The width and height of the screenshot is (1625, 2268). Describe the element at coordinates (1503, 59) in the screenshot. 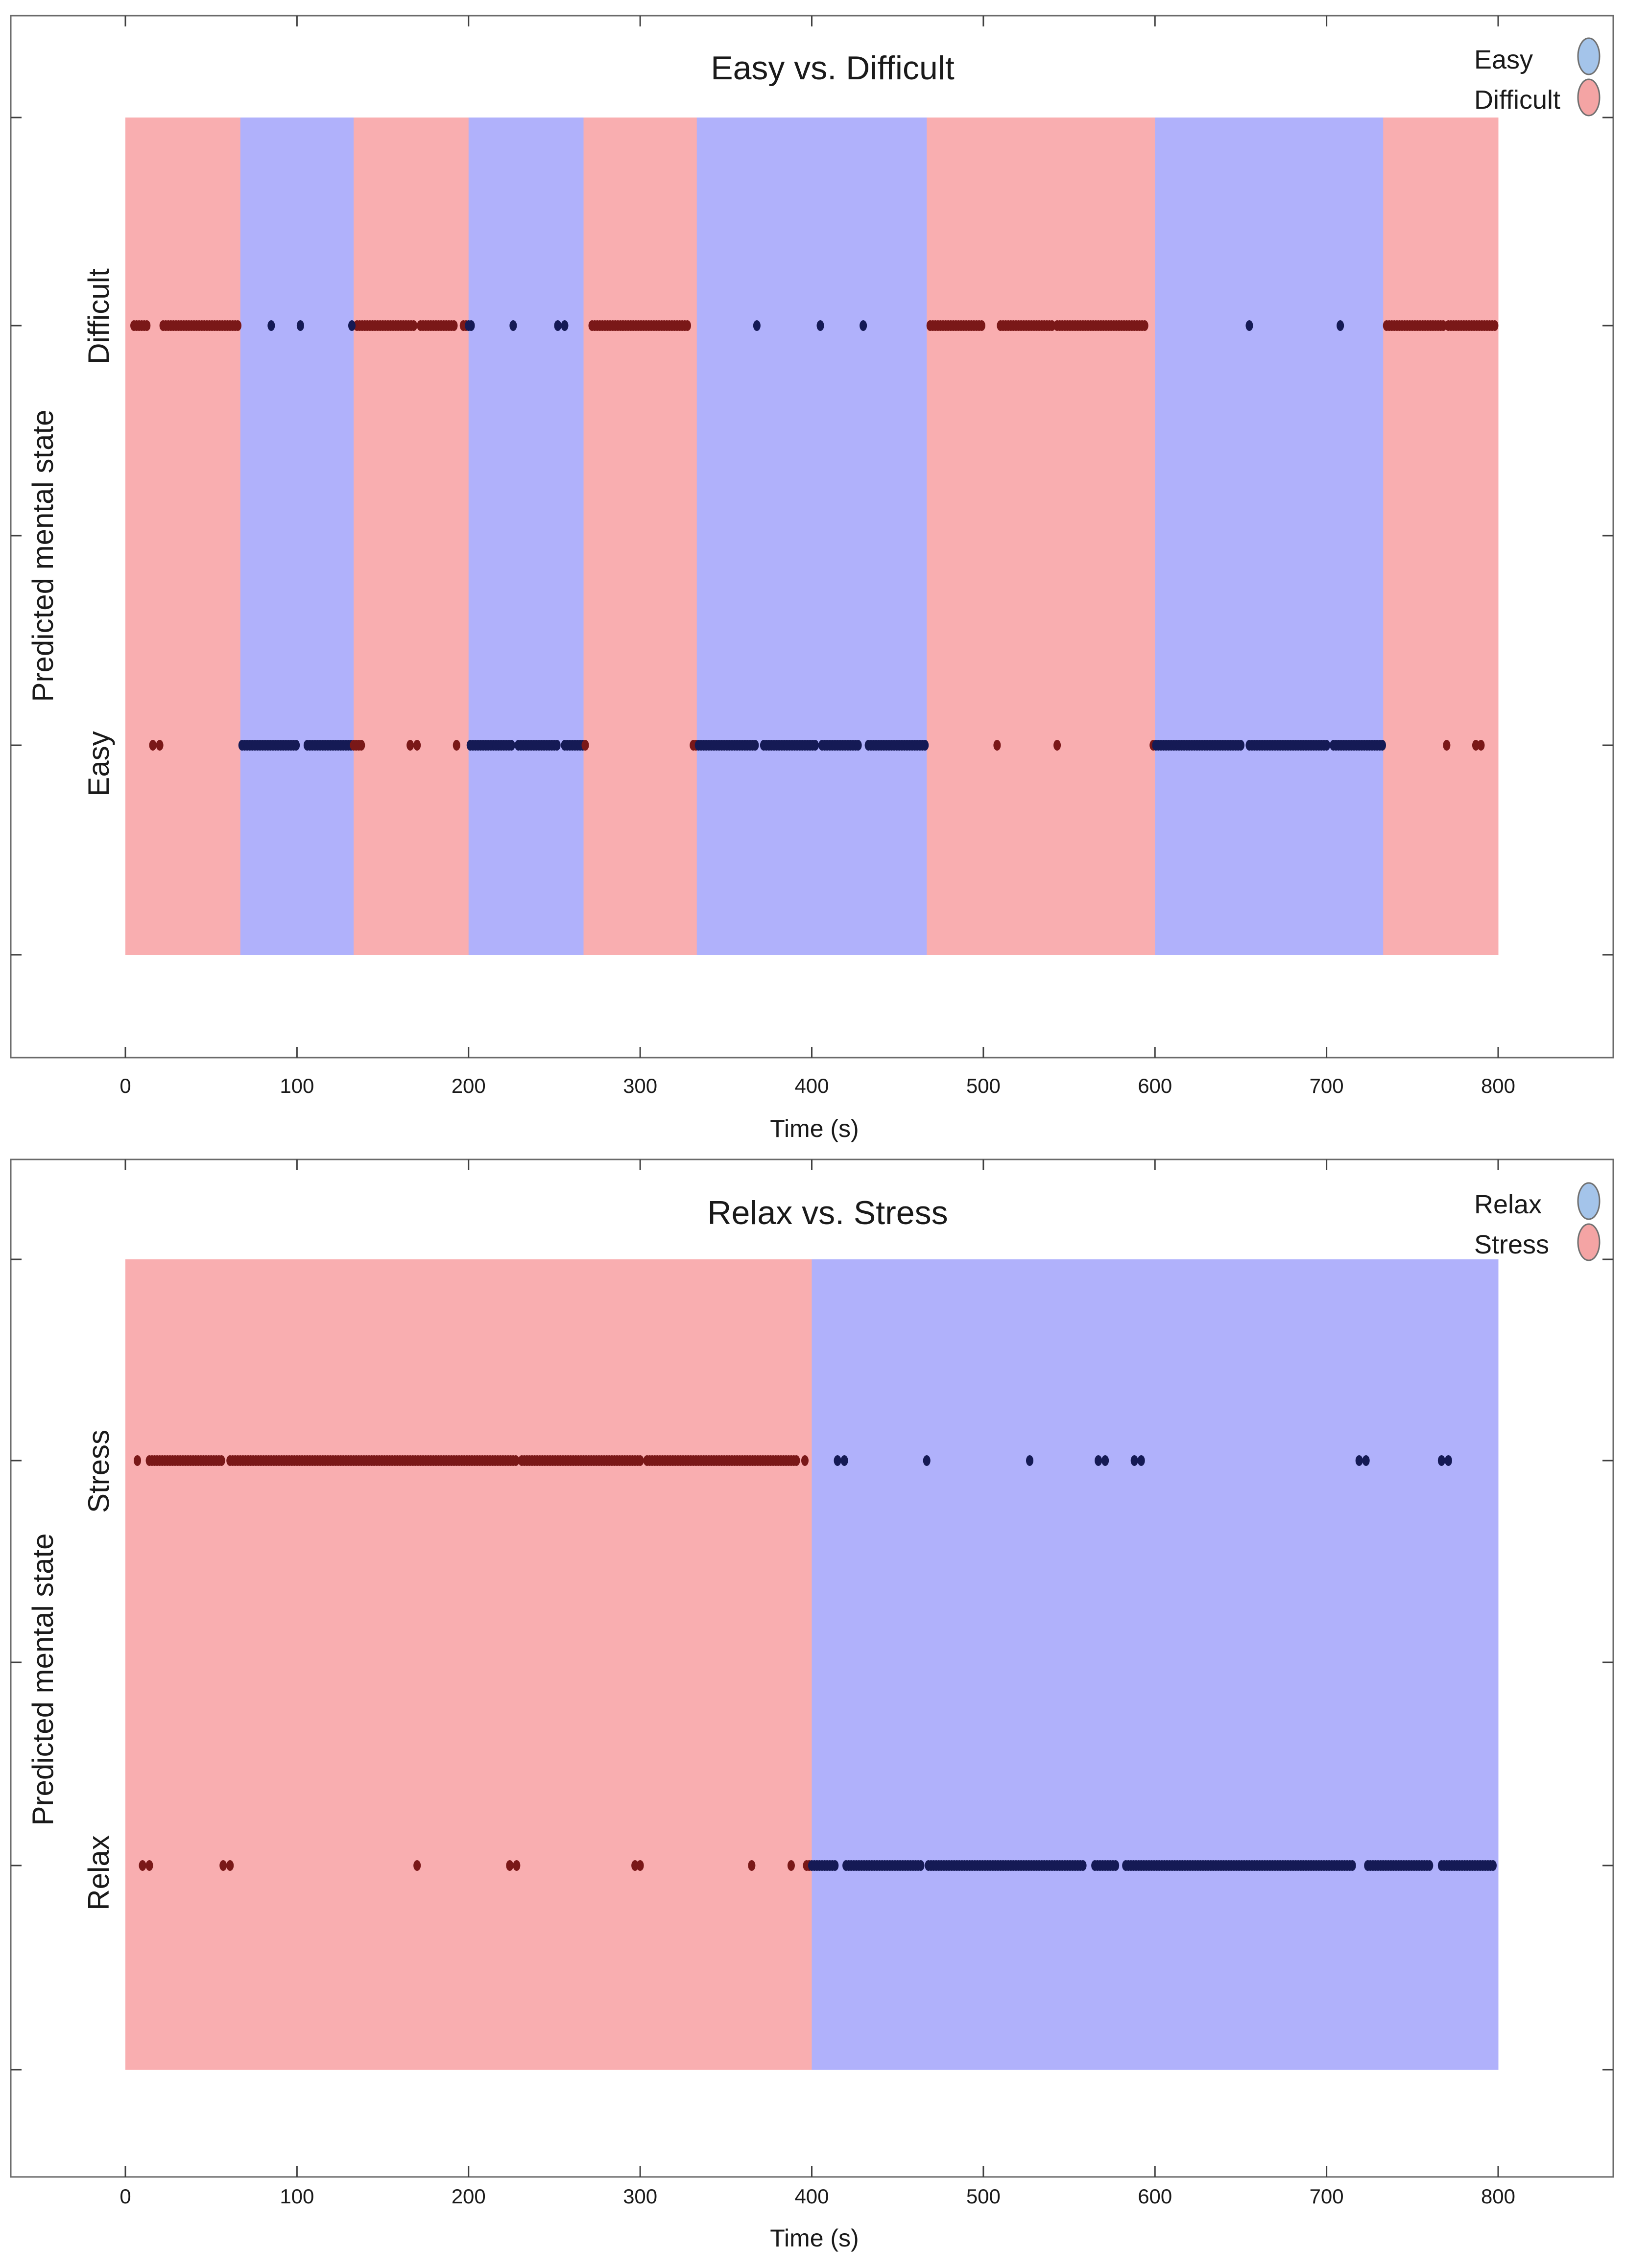

I see `legend-label-easy: Easy` at that location.